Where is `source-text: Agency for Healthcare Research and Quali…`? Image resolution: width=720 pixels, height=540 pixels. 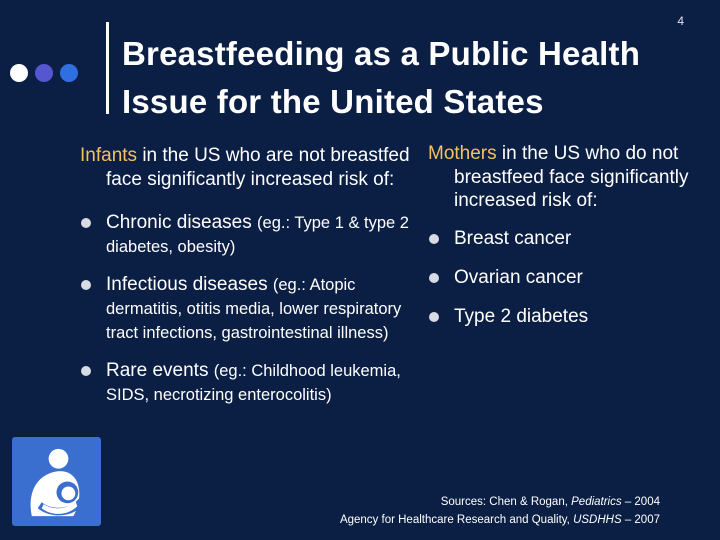
source-text: Agency for Healthcare Research and Quali… is located at coordinates (456, 520).